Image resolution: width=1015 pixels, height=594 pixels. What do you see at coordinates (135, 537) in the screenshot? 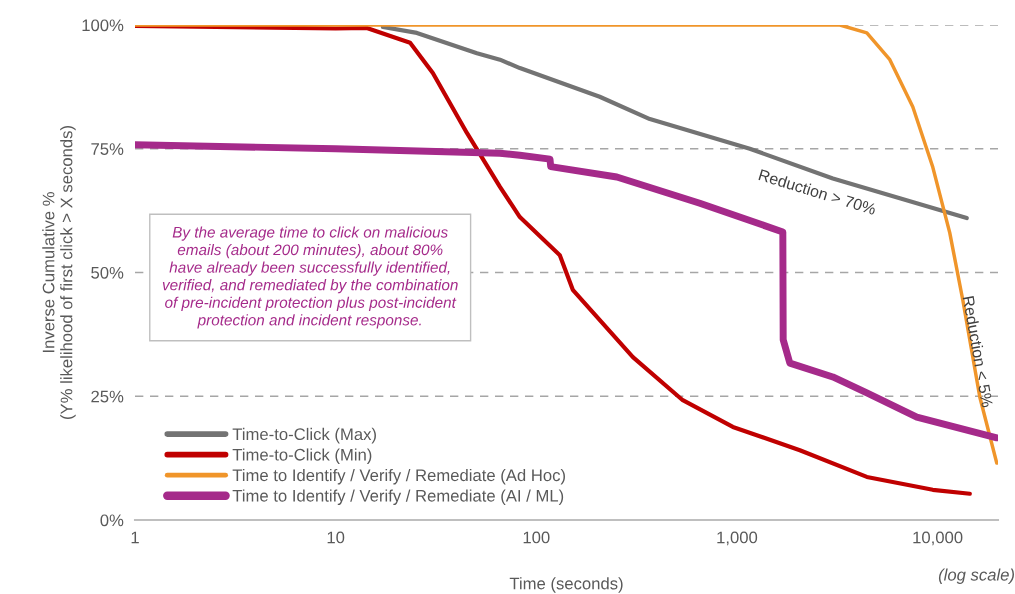
I see `x-tick-label: 1` at bounding box center [135, 537].